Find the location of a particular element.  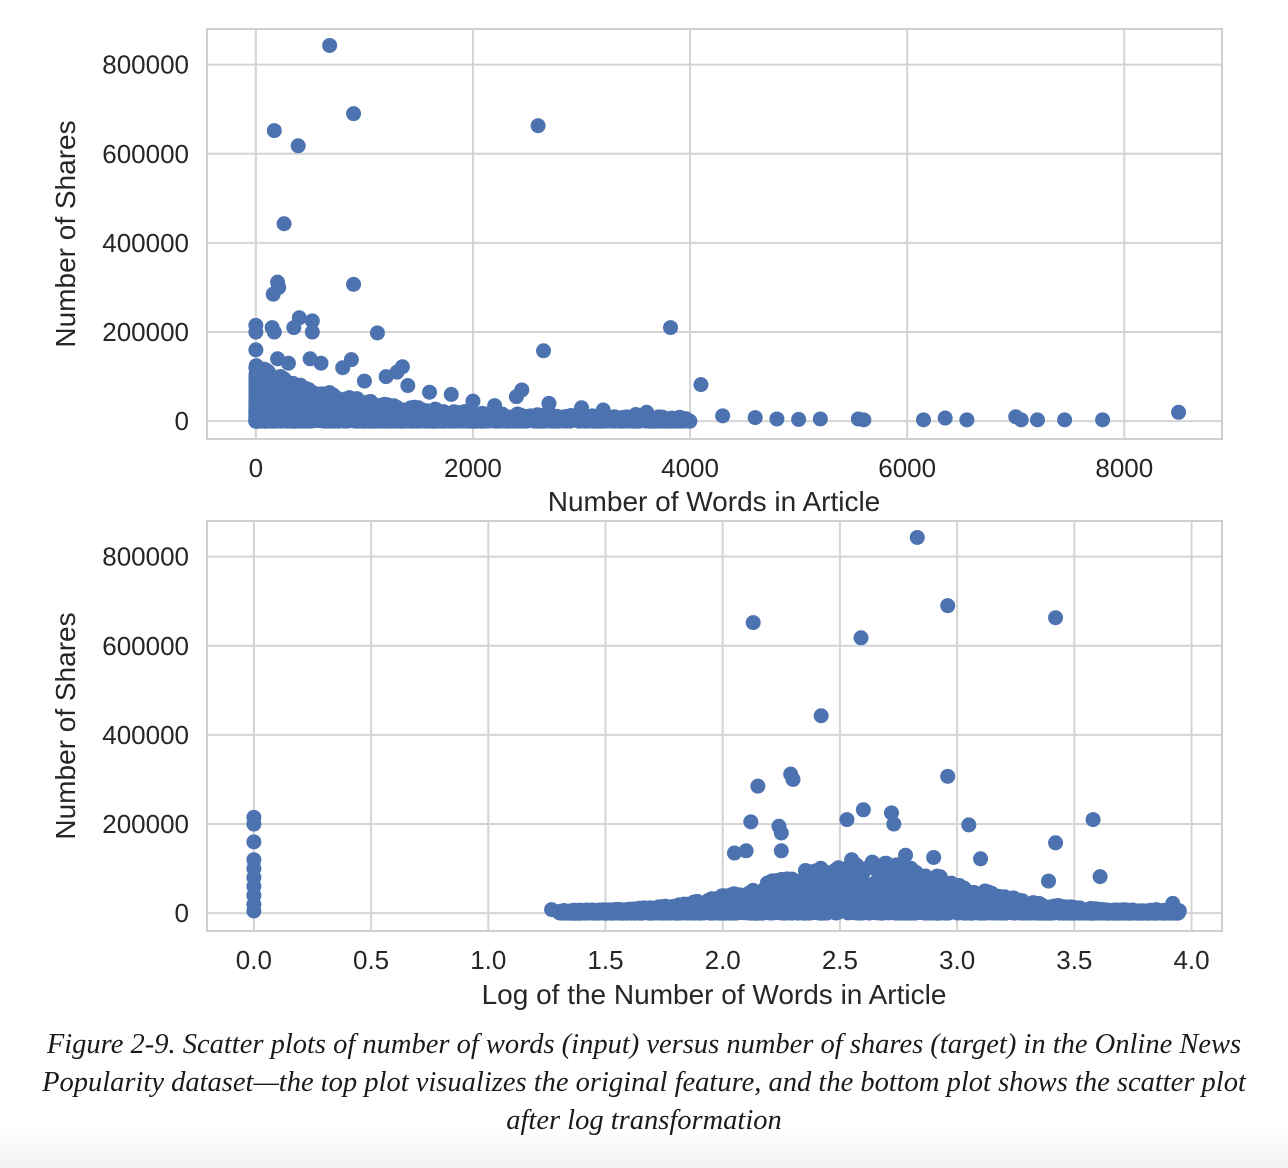

bottom-y-ticks: 0 200000 400000 600000 800000 is located at coordinates (145, 735).